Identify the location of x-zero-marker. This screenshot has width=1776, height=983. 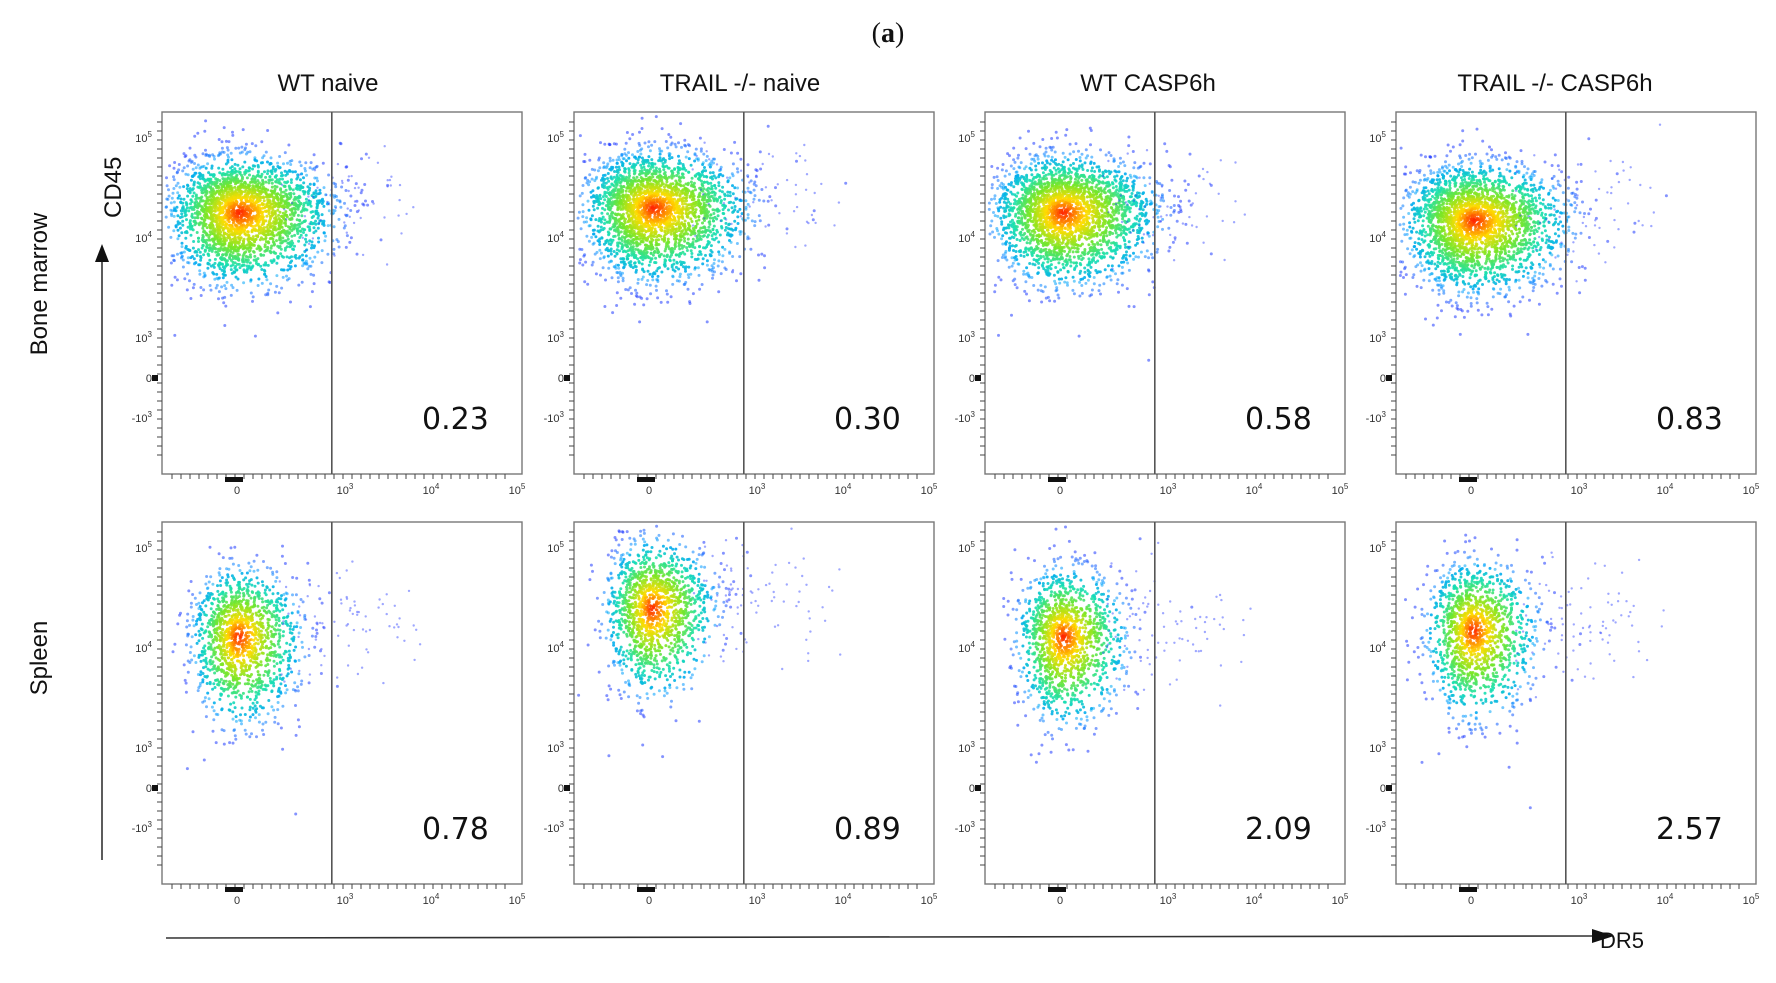
(234, 479).